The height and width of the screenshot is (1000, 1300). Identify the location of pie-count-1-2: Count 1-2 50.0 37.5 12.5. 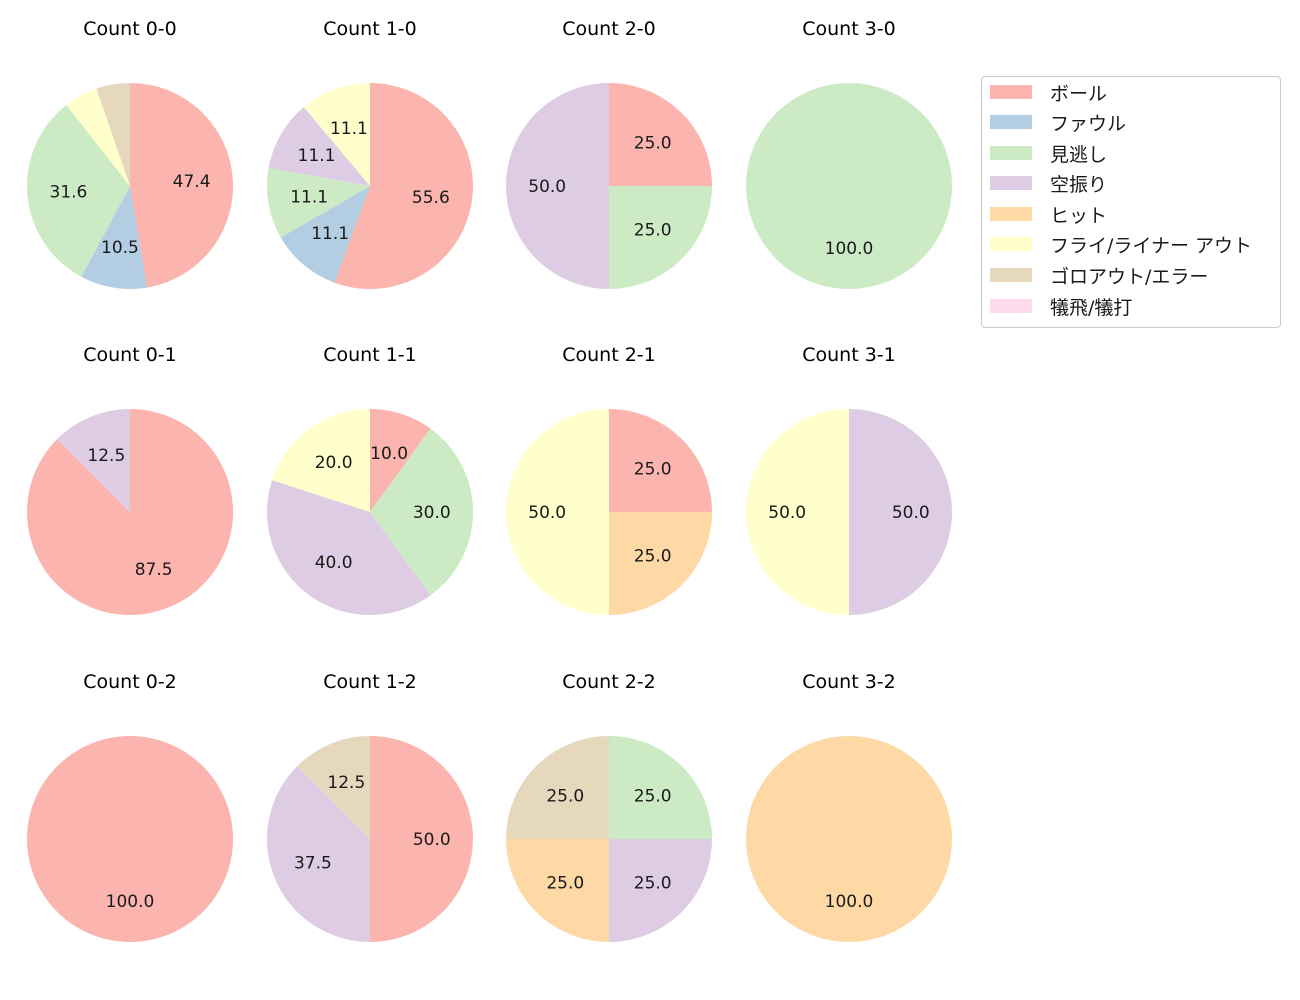
(370, 806).